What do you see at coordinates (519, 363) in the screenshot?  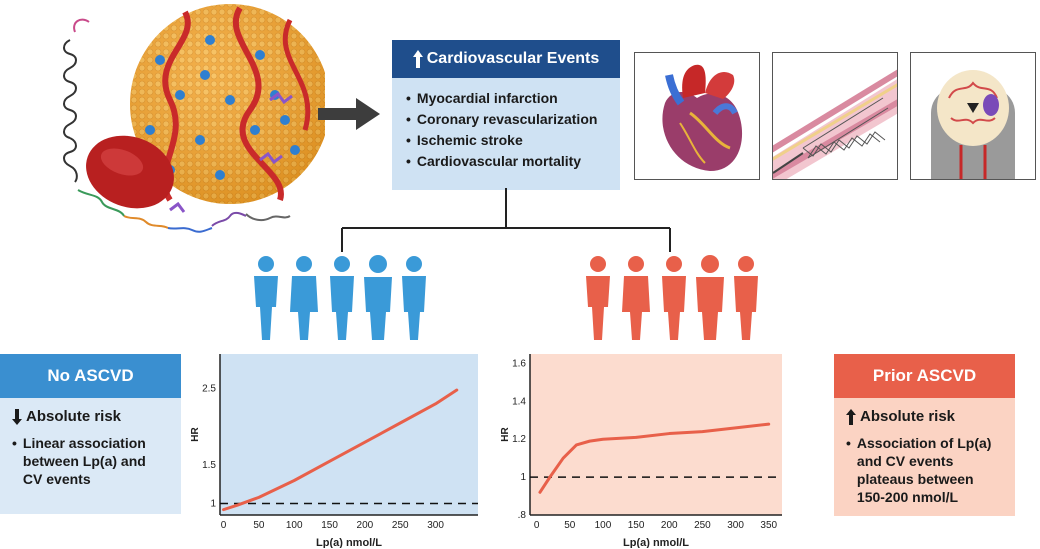 I see `y-tick-label: 1.6` at bounding box center [519, 363].